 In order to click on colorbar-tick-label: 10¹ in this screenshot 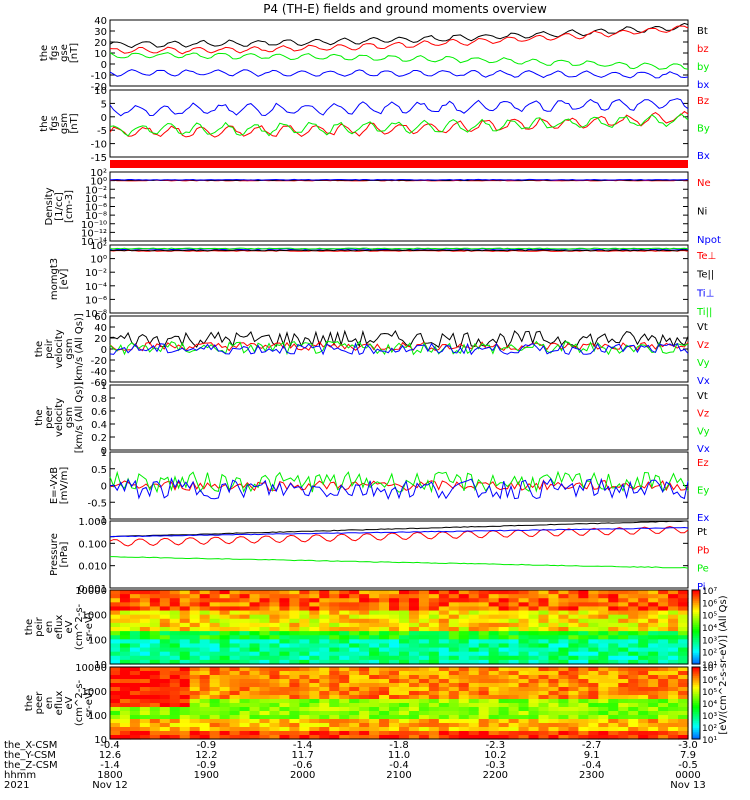, I will do `click(709, 666)`.